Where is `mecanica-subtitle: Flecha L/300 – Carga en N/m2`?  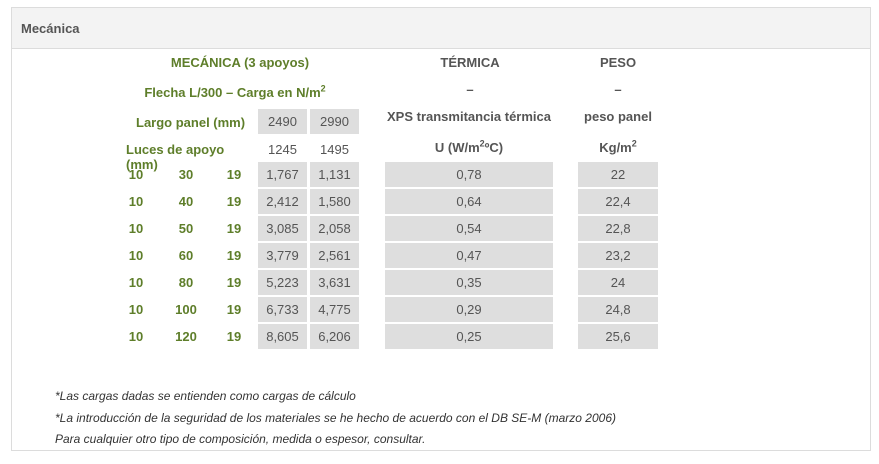
mecanica-subtitle: Flecha L/300 – Carga en N/m2 is located at coordinates (235, 91).